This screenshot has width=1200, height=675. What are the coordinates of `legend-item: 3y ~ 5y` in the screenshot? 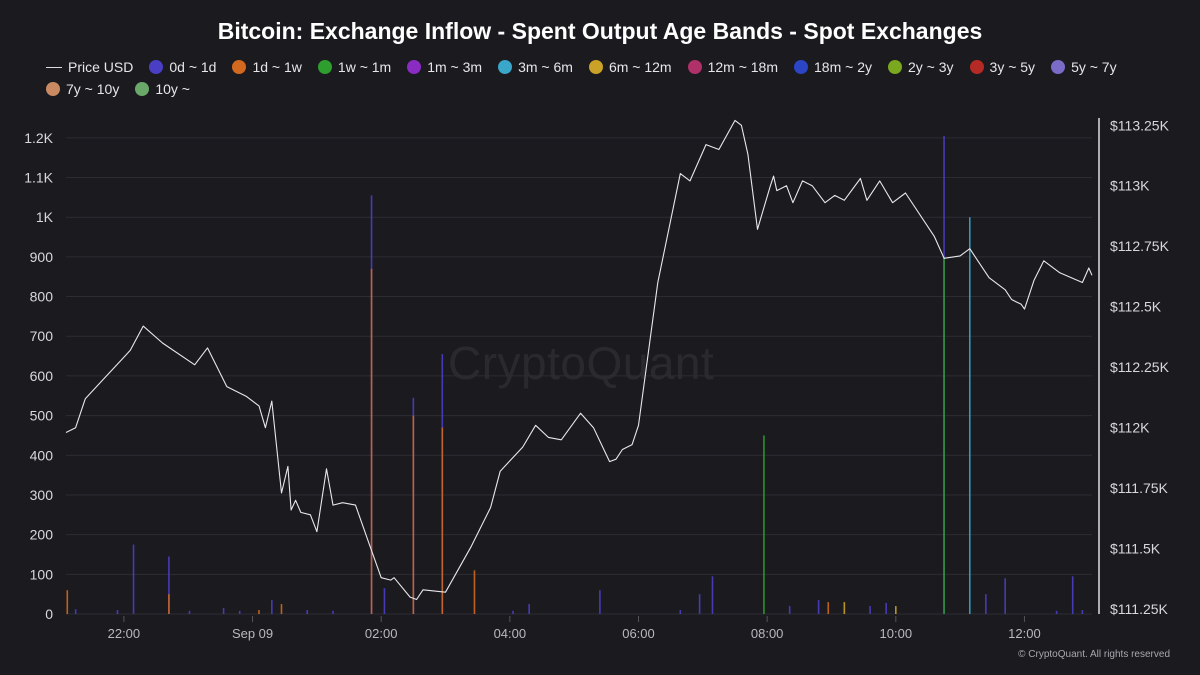 It's located at (1002, 67).